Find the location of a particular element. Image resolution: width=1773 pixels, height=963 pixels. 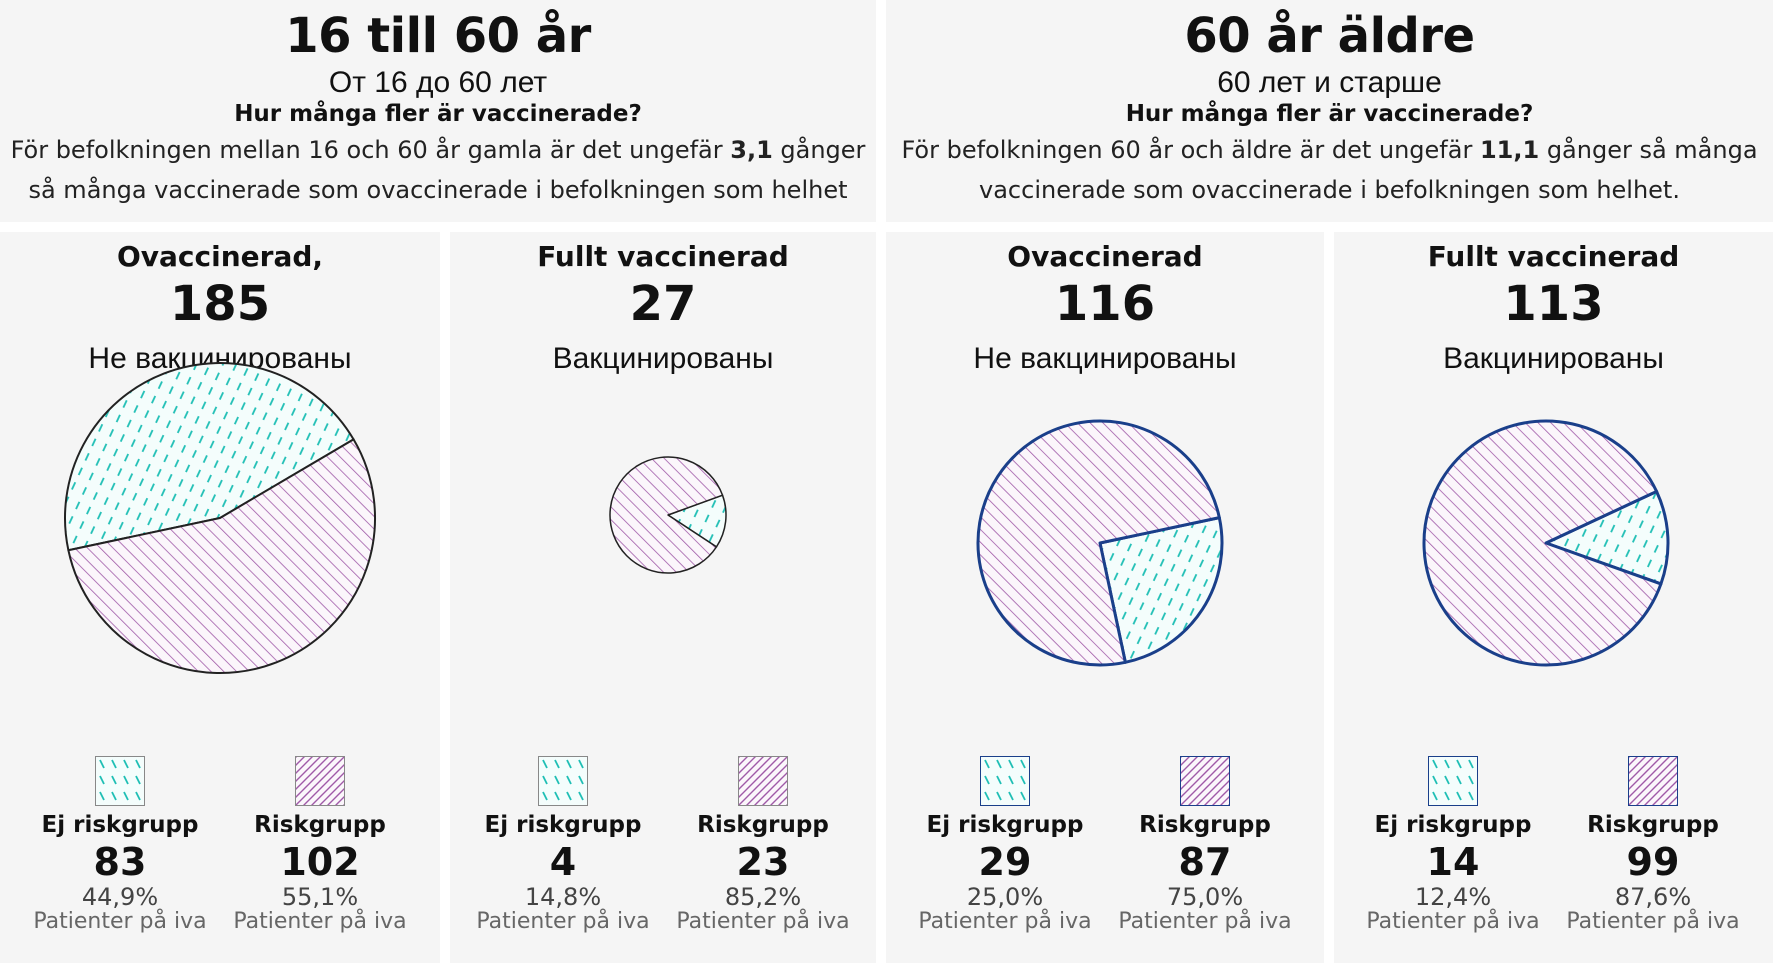

legend-value: 4 is located at coordinates (563, 862).